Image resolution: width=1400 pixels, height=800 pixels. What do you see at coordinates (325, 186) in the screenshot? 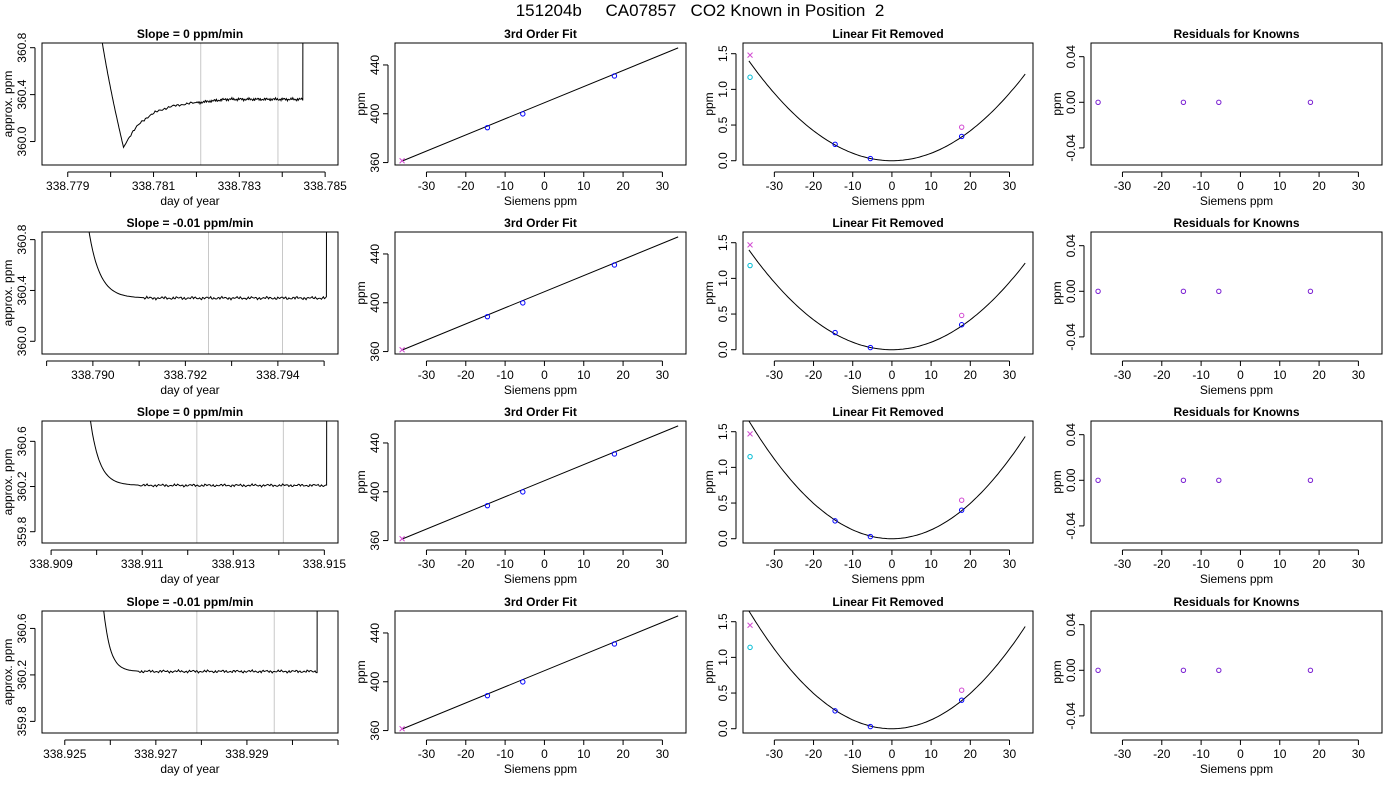
I see `x-tick-label: 338.785` at bounding box center [325, 186].